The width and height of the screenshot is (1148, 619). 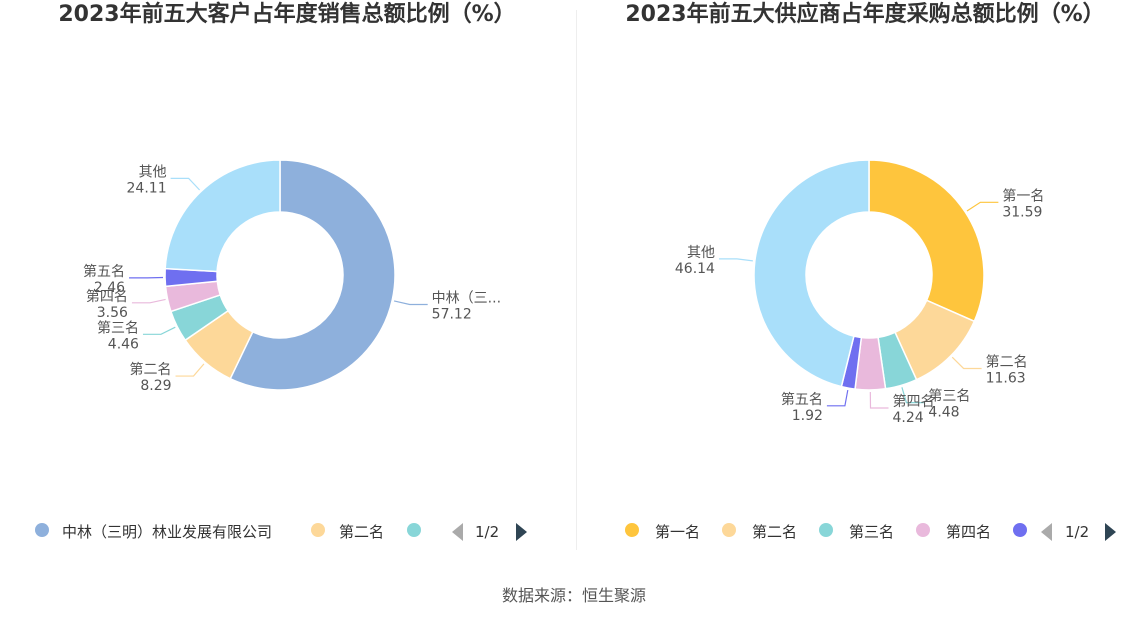 I want to click on legend-item-supplier-4: 第四名, so click(x=969, y=532).